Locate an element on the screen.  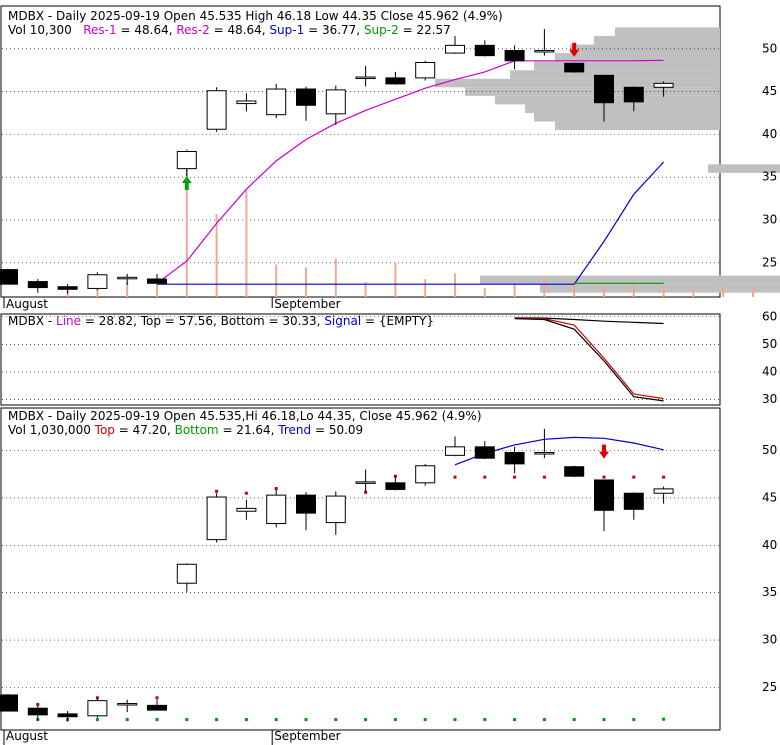
res2-value: = 48.64, is located at coordinates (242, 30).